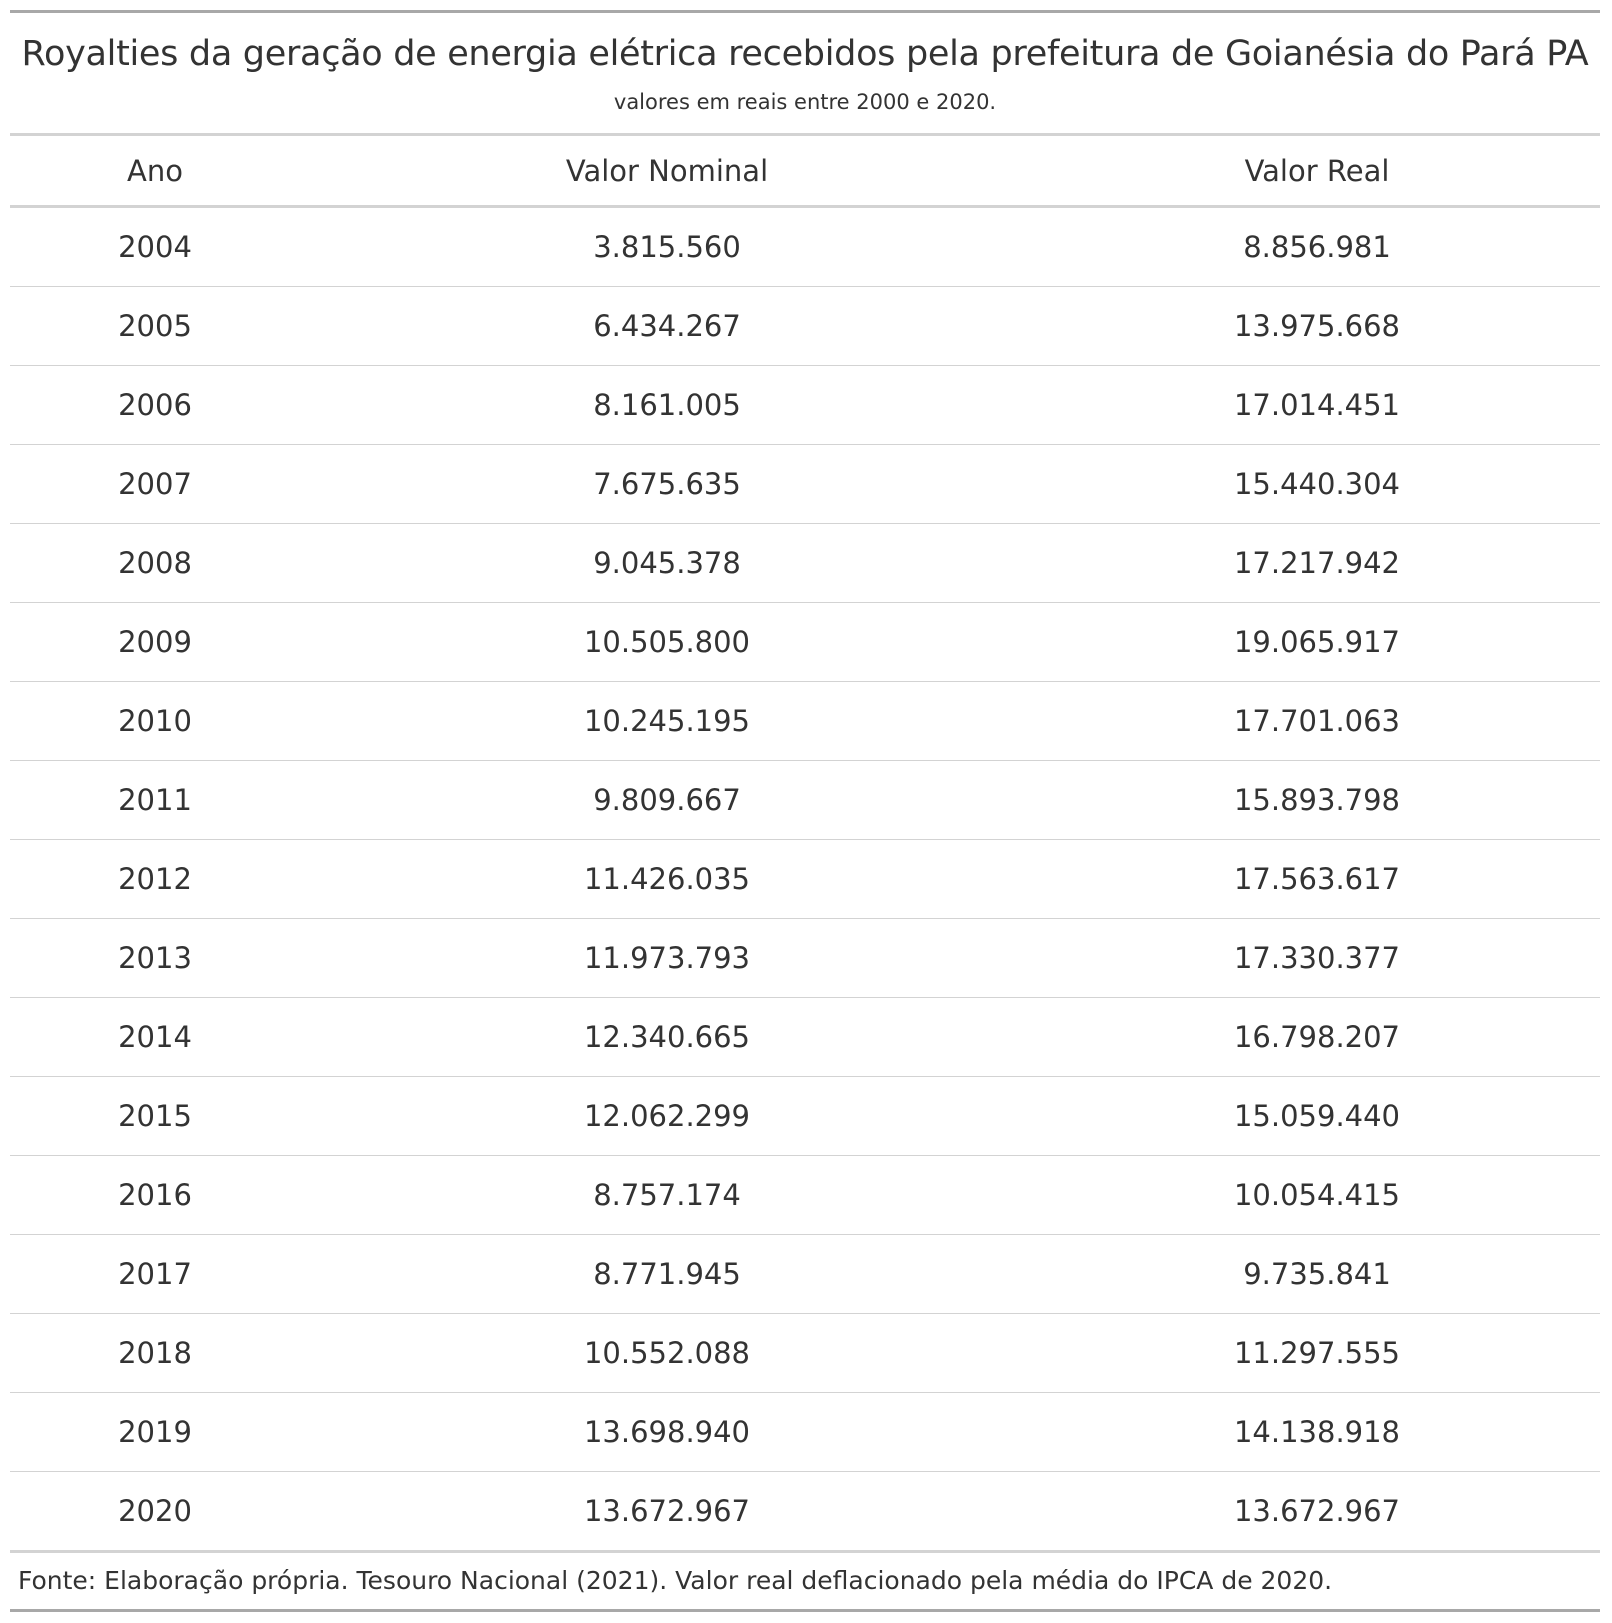 The height and width of the screenshot is (1623, 1612). What do you see at coordinates (1317, 1037) in the screenshot?
I see `table-cell: 16.798.207` at bounding box center [1317, 1037].